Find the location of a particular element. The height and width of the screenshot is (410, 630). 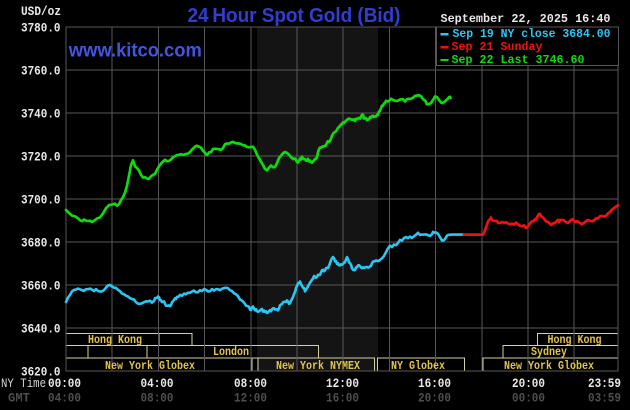

svg-text: USD/oz is located at coordinates (41, 11).